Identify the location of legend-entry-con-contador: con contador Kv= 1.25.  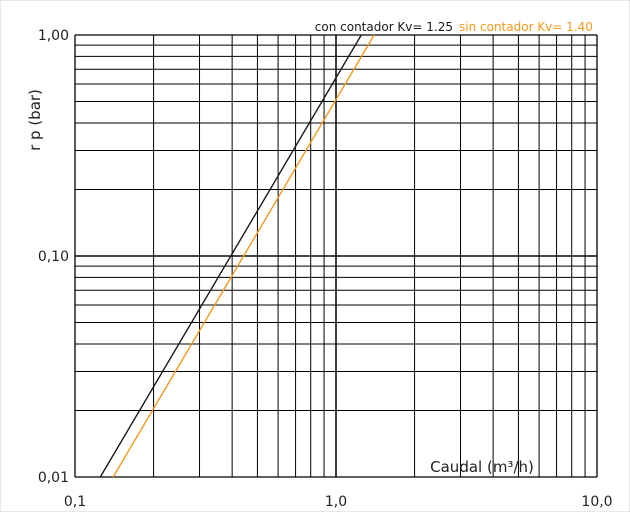
(384, 27).